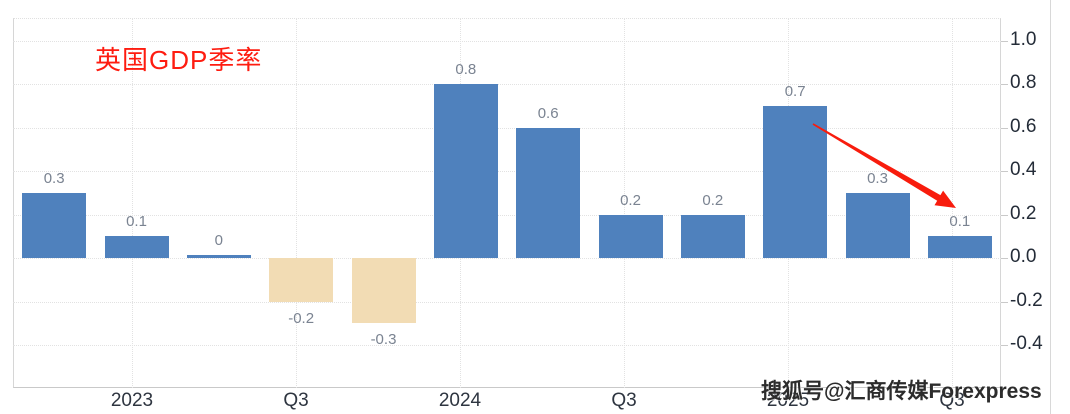 This screenshot has height=414, width=1070. I want to click on y-tick-label: 0.4, so click(1023, 169).